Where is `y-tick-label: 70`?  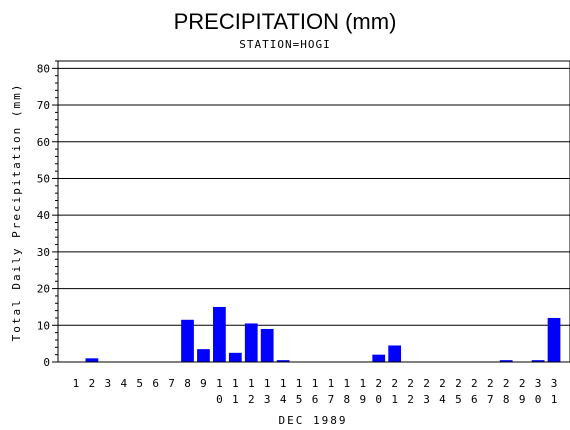
y-tick-label: 70 is located at coordinates (43, 105).